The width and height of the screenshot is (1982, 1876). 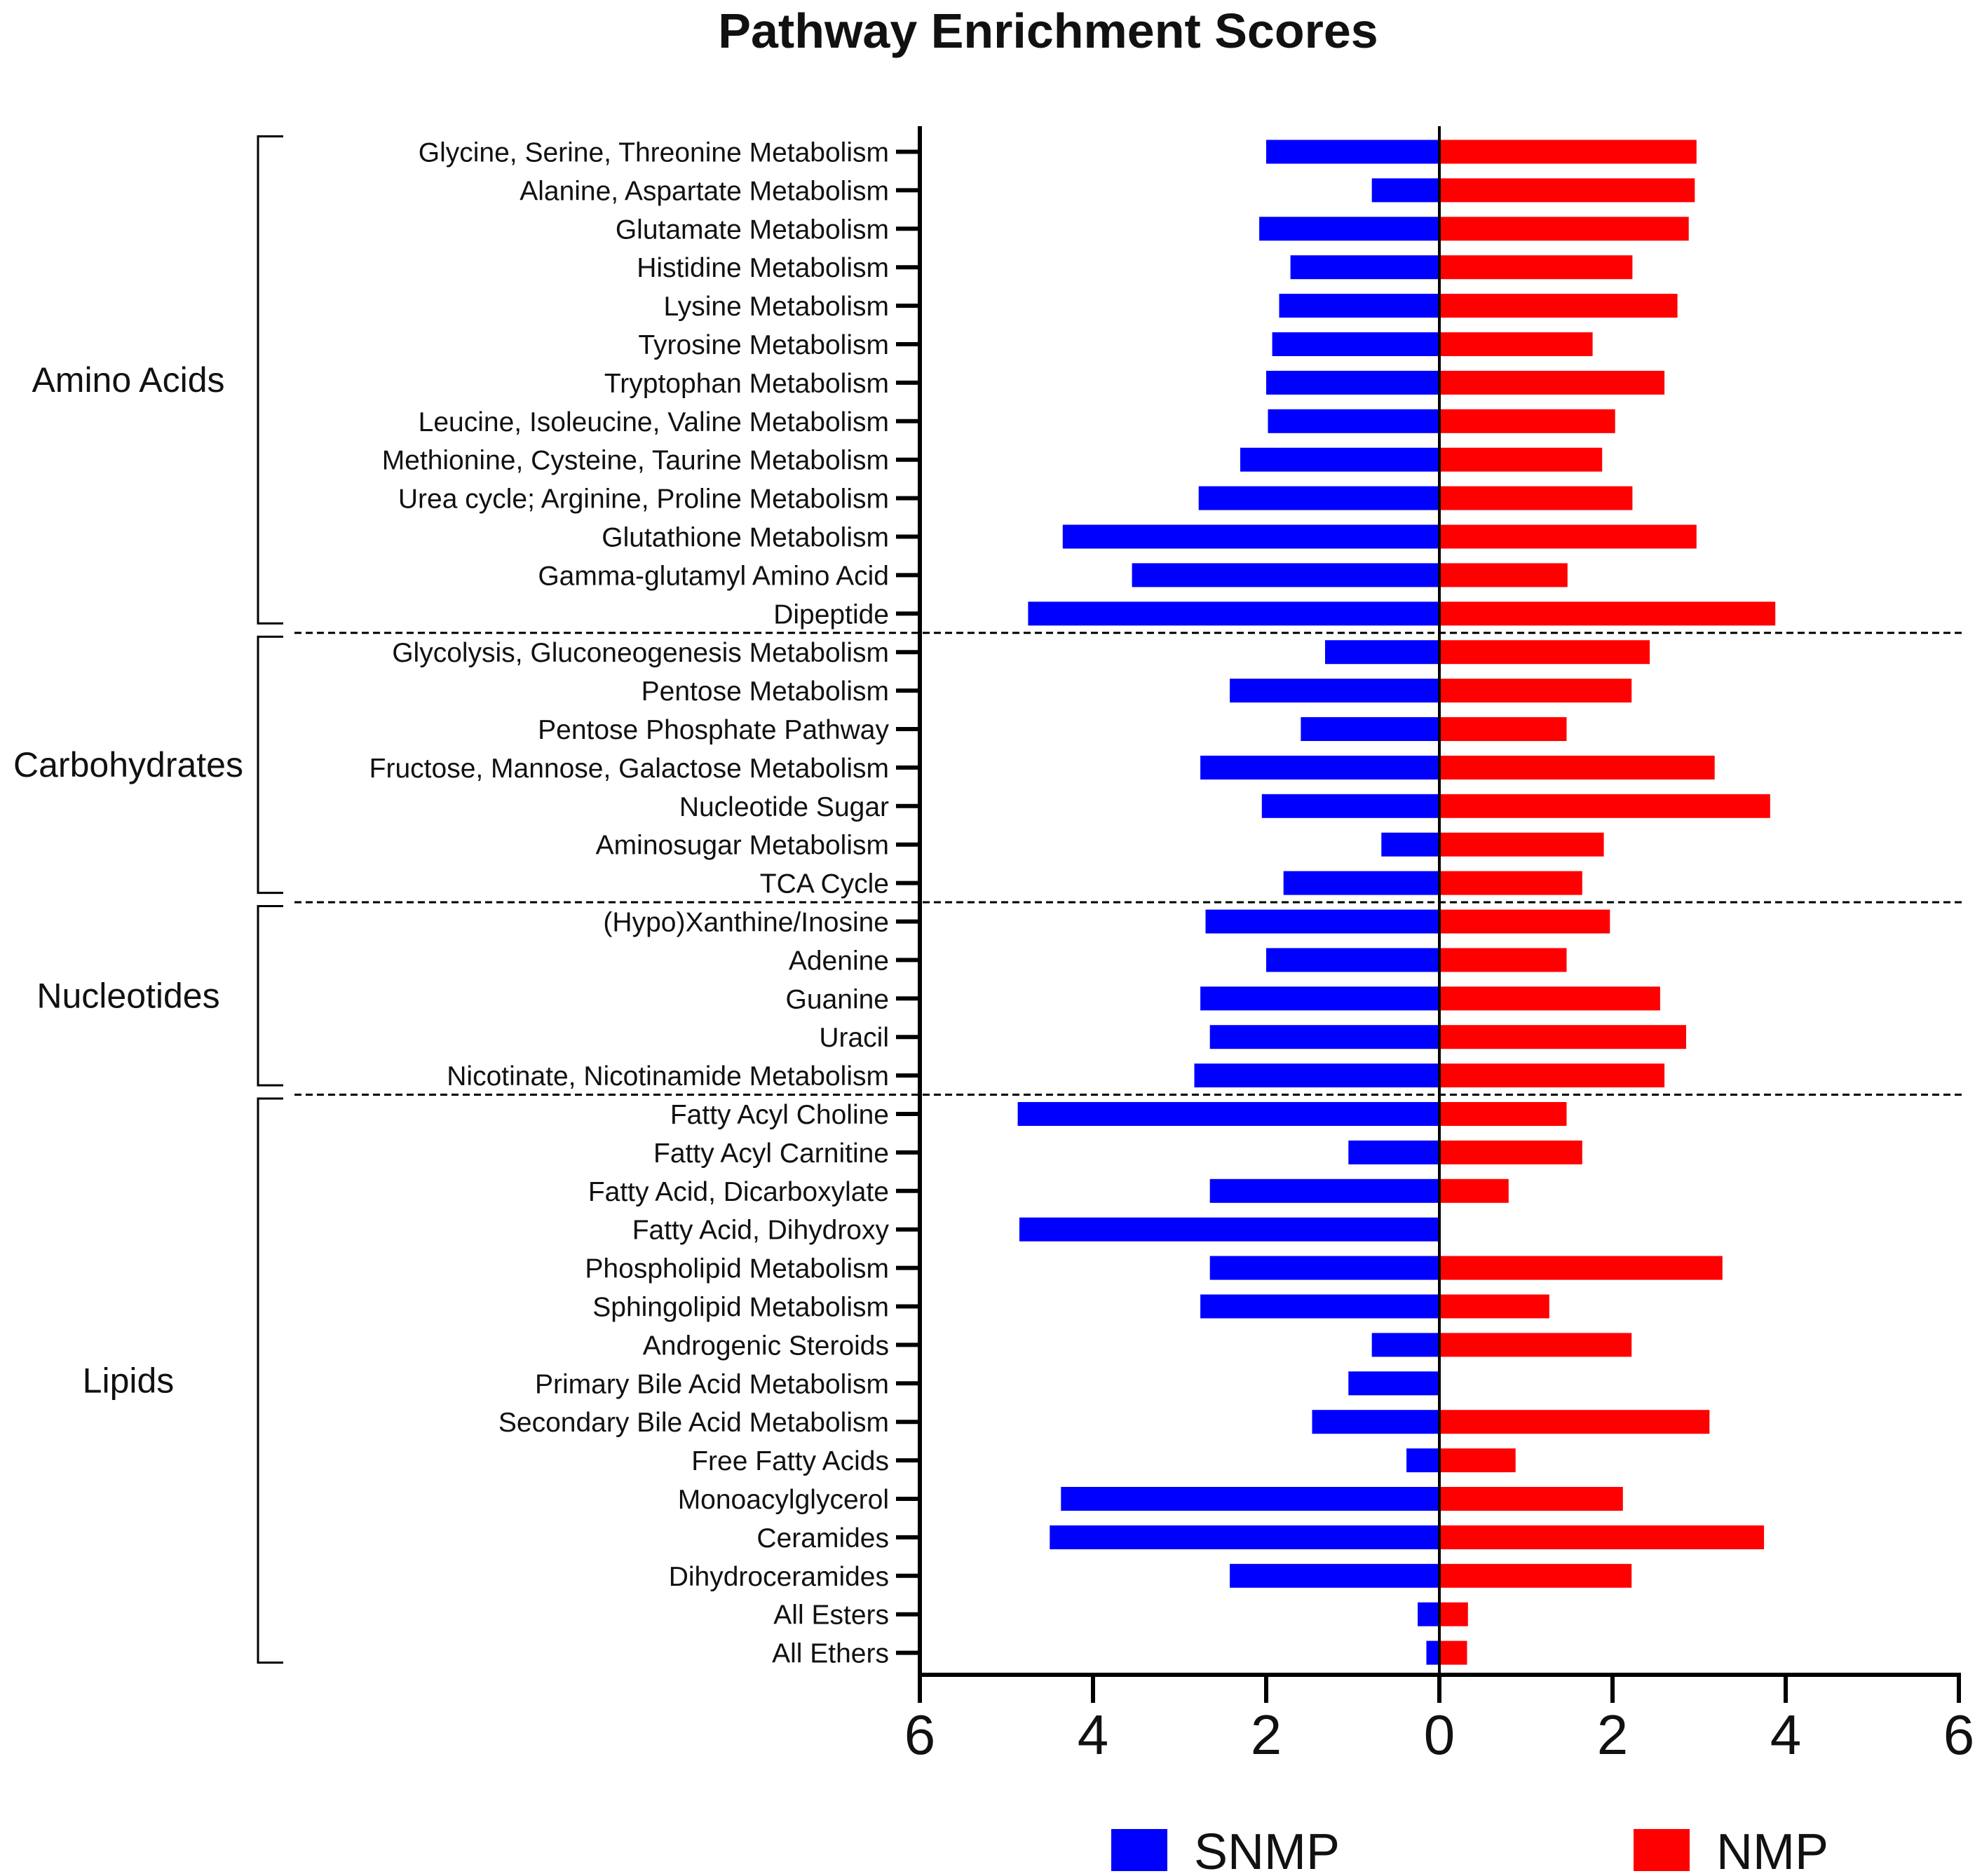 What do you see at coordinates (1477, 1460) in the screenshot?
I see `bar-nmp-free-fatty-acids` at bounding box center [1477, 1460].